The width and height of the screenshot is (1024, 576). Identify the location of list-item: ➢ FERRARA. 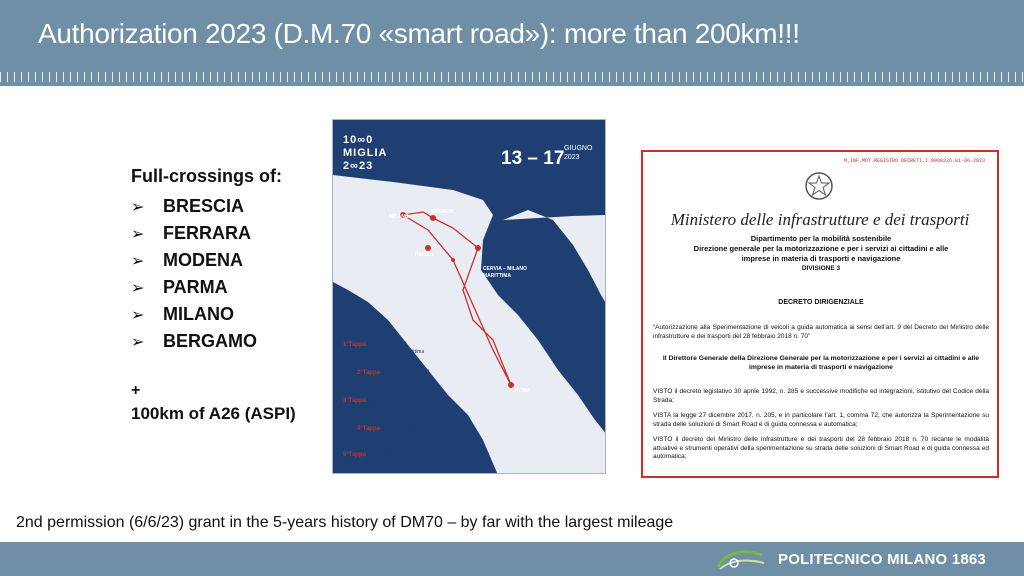
(231, 233).